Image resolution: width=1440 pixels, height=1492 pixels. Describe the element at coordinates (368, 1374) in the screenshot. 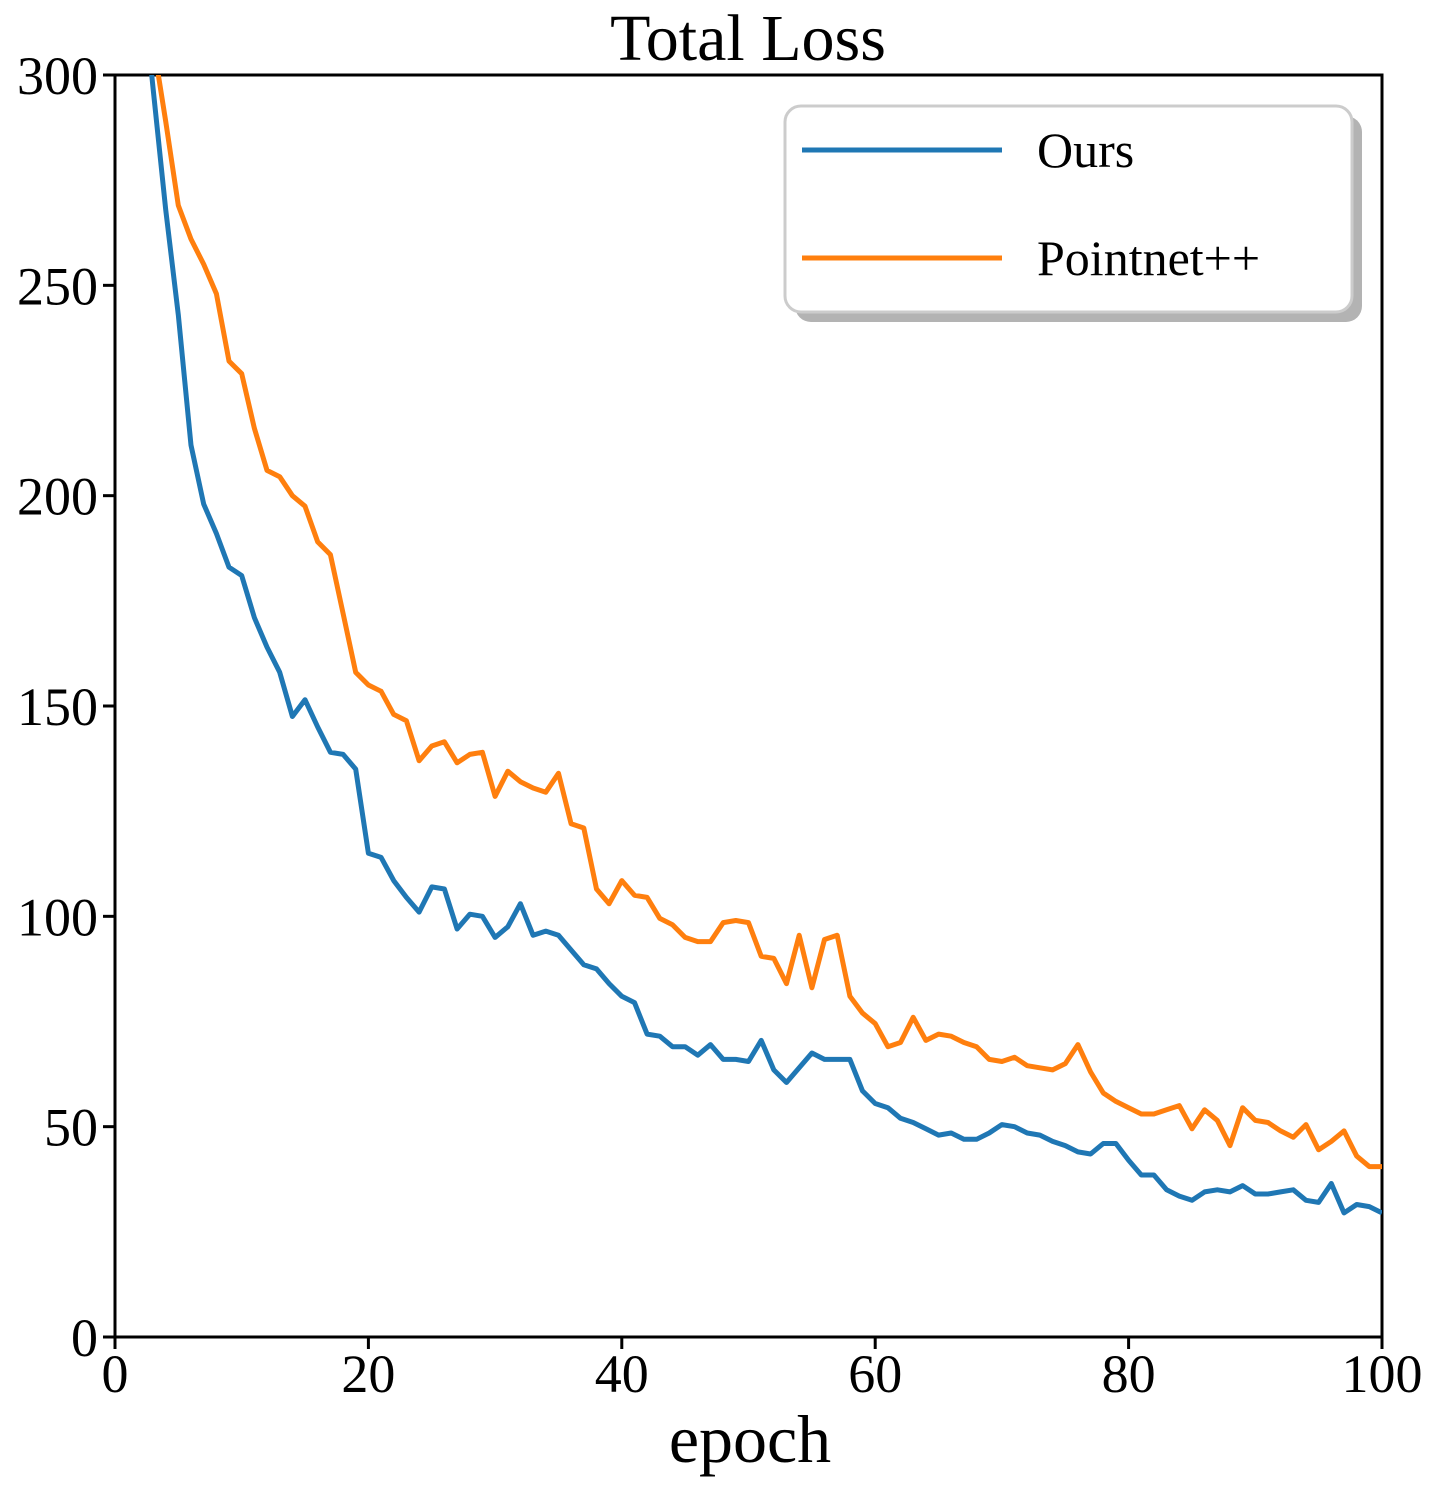

I see `x-tick-label: 20` at that location.